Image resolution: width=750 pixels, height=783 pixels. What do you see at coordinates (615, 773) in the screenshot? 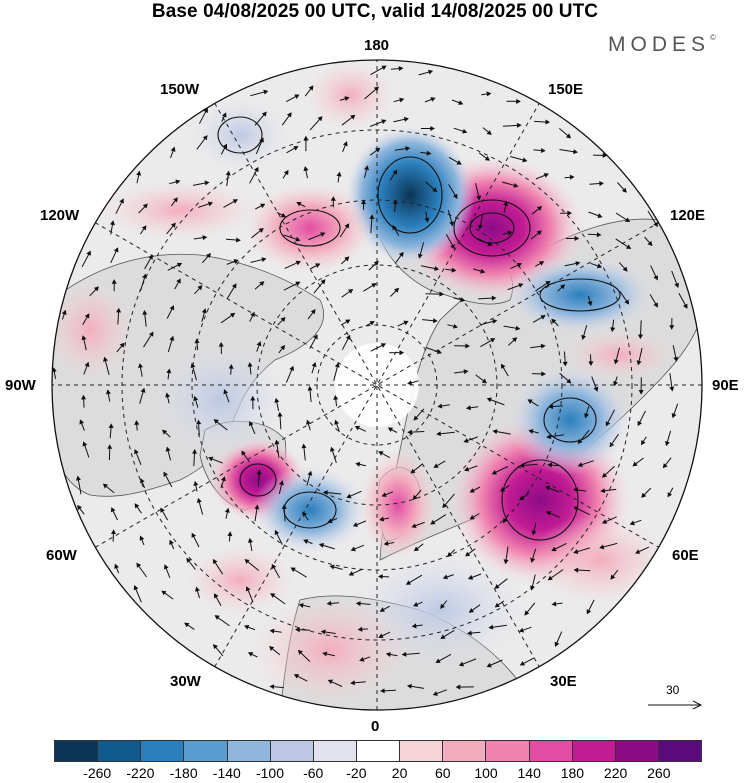
I see `colorbar-tick-label: 220` at bounding box center [615, 773].